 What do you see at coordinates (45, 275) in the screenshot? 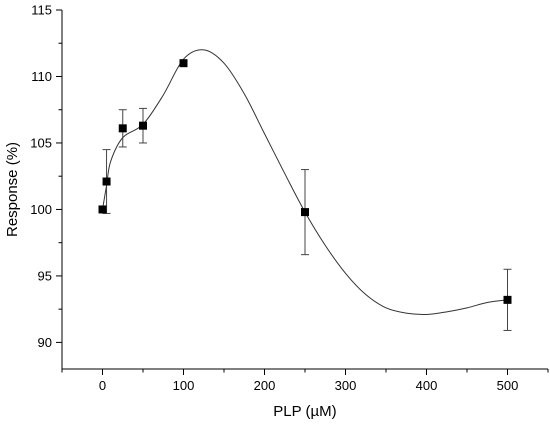
I see `y-tick-label: 95` at bounding box center [45, 275].